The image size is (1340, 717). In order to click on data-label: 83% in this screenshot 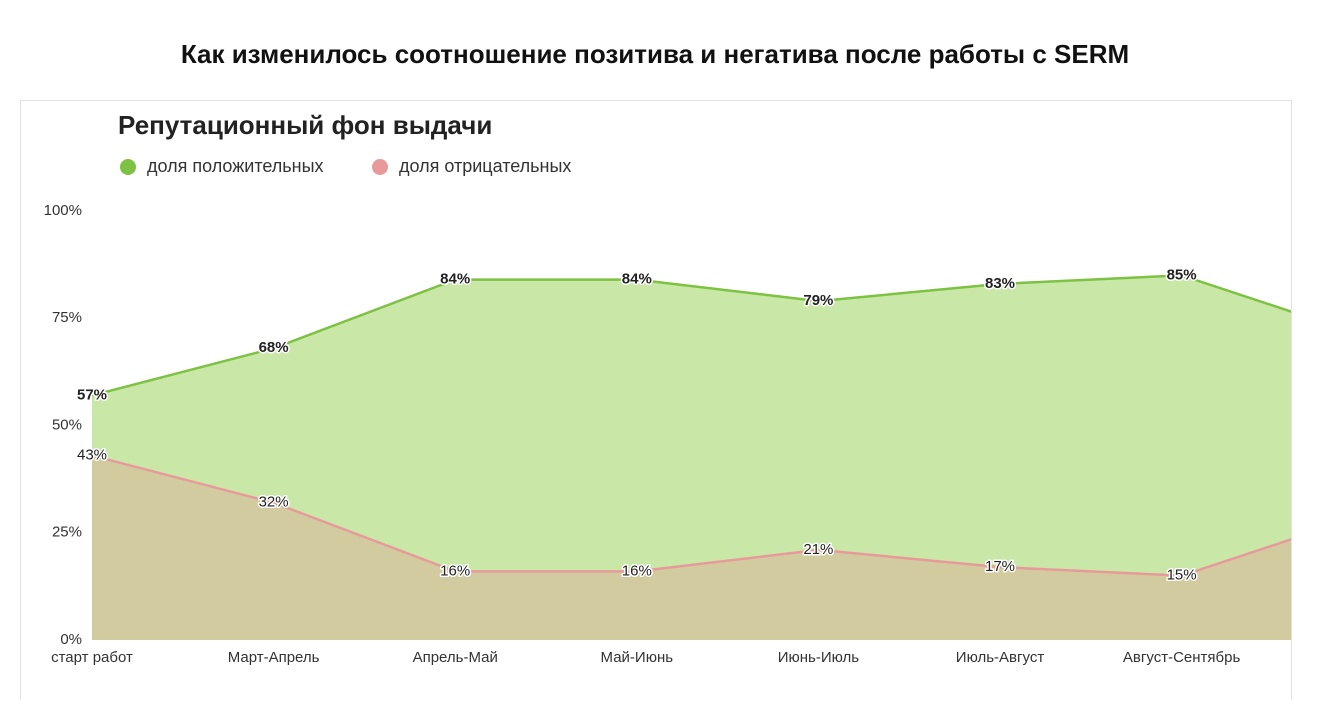, I will do `click(1000, 283)`.